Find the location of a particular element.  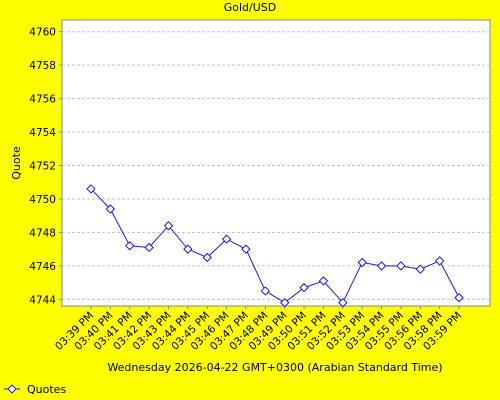

chart-title: Gold/USD is located at coordinates (250, 7).